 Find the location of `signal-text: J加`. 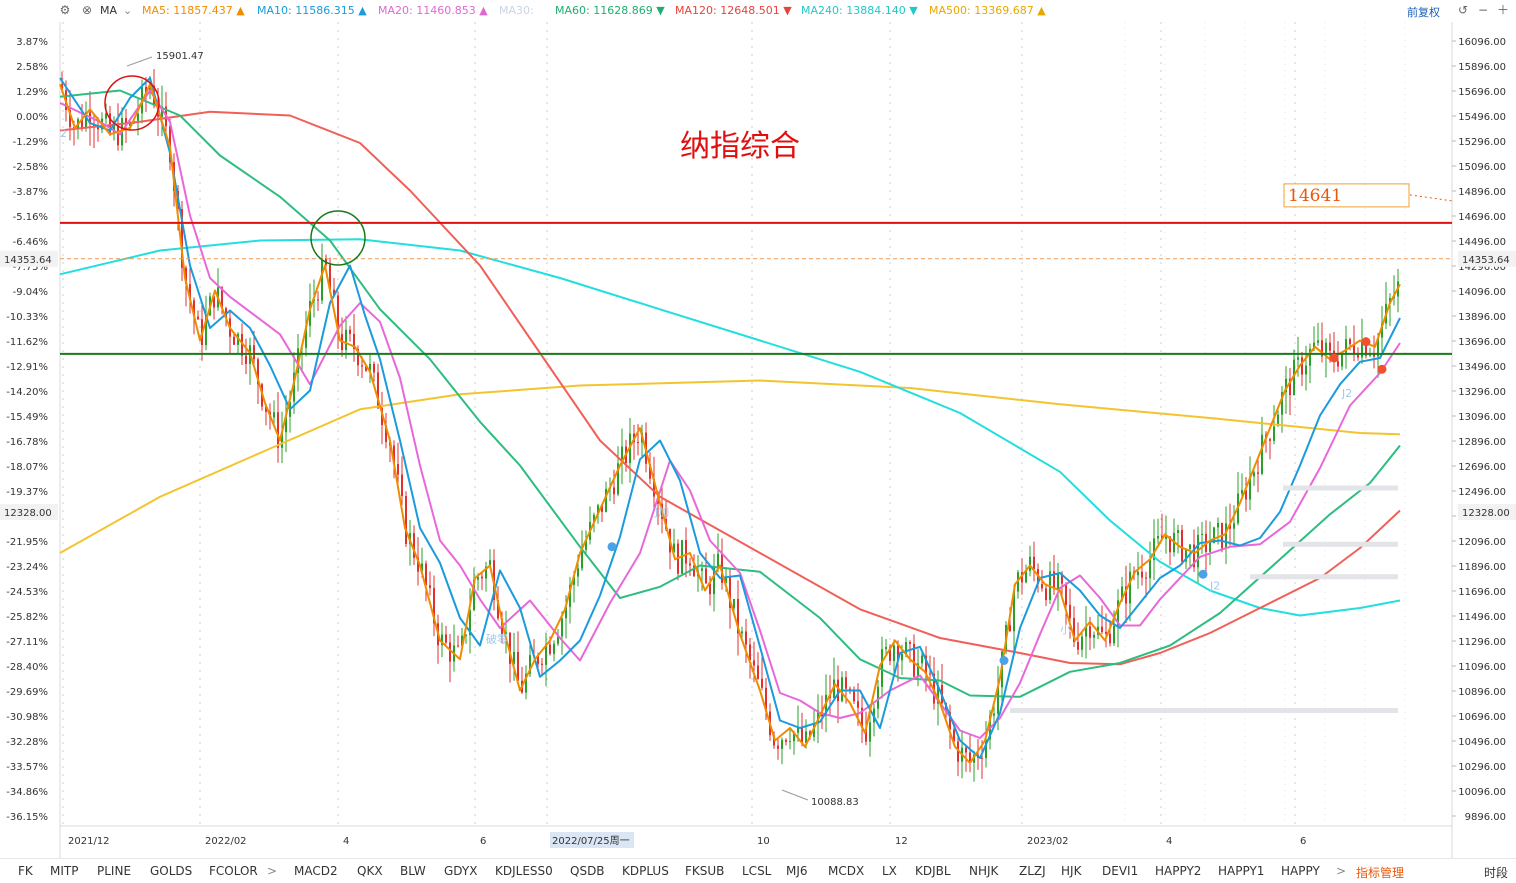

signal-text: J加 is located at coordinates (661, 512).